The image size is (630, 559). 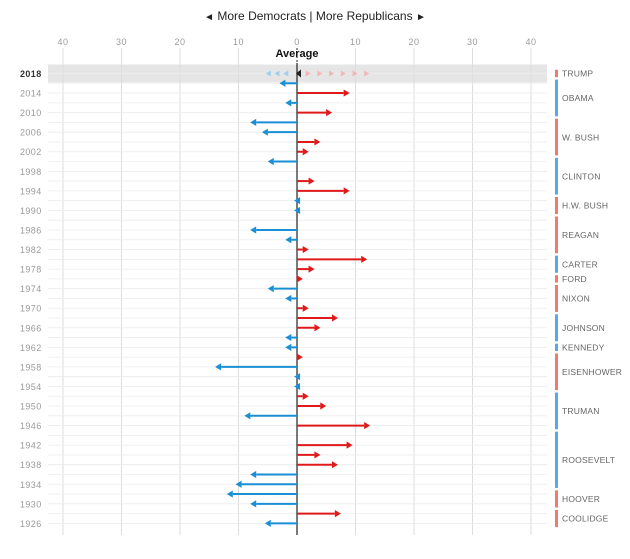 What do you see at coordinates (31, 446) in the screenshot?
I see `year-label: 1942` at bounding box center [31, 446].